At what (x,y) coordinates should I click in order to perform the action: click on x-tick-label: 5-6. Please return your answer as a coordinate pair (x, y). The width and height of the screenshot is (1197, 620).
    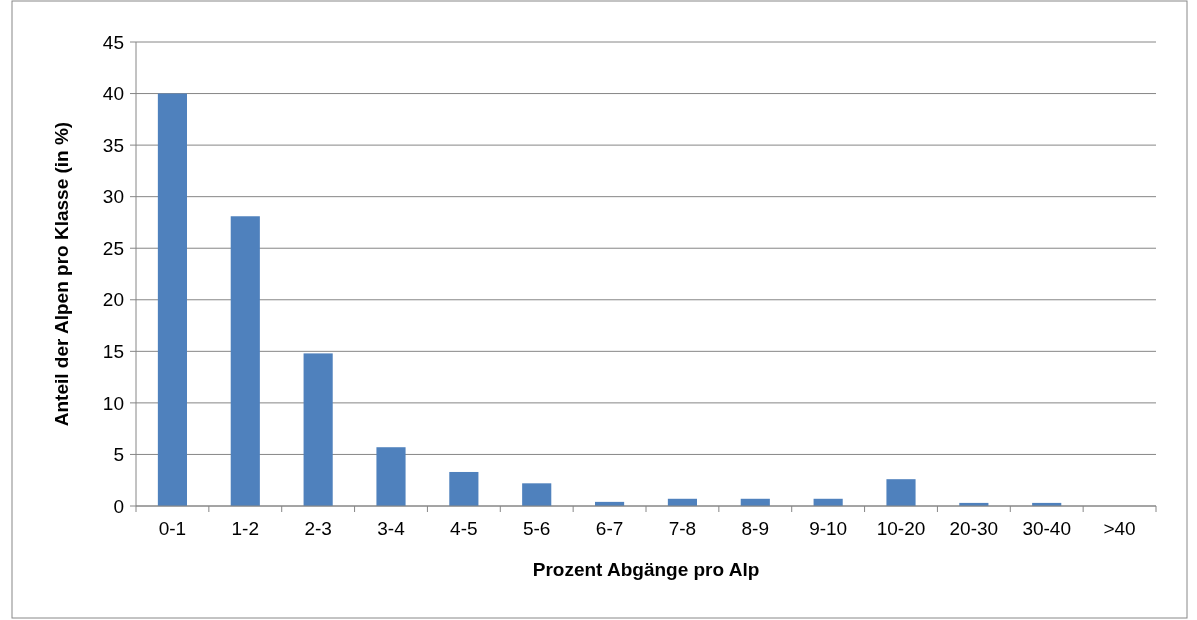
    Looking at the image, I should click on (536, 528).